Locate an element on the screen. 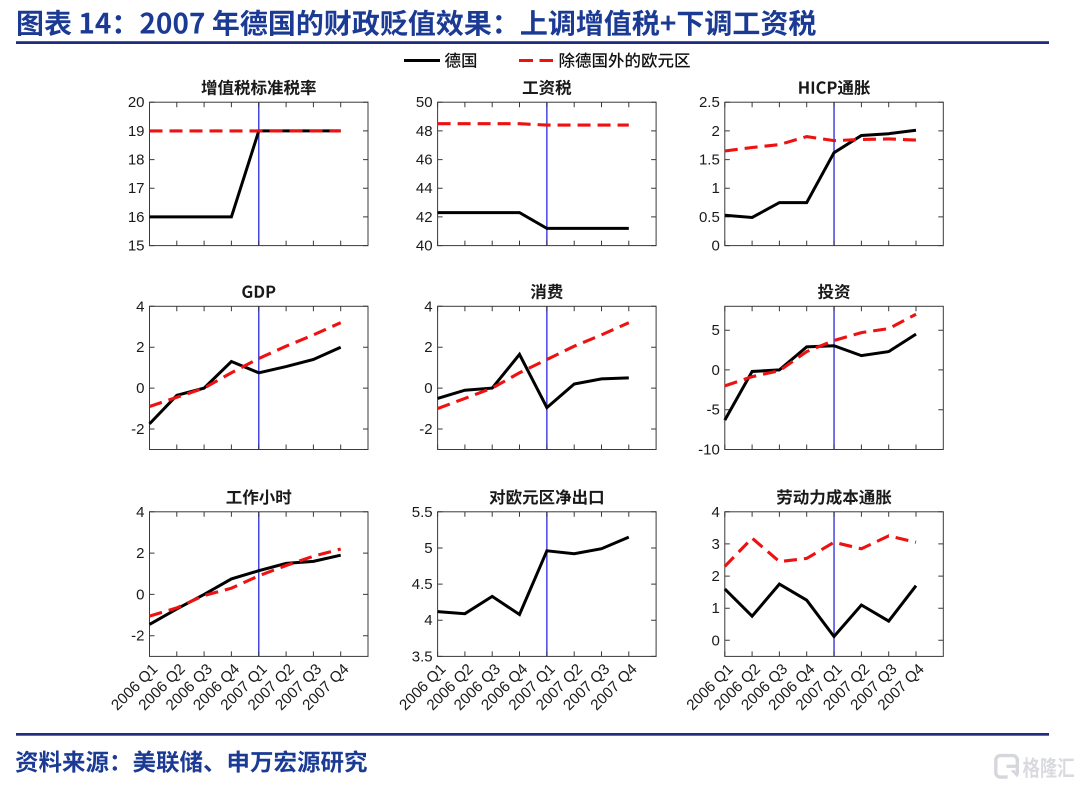  svg-text: -5 is located at coordinates (712, 410).